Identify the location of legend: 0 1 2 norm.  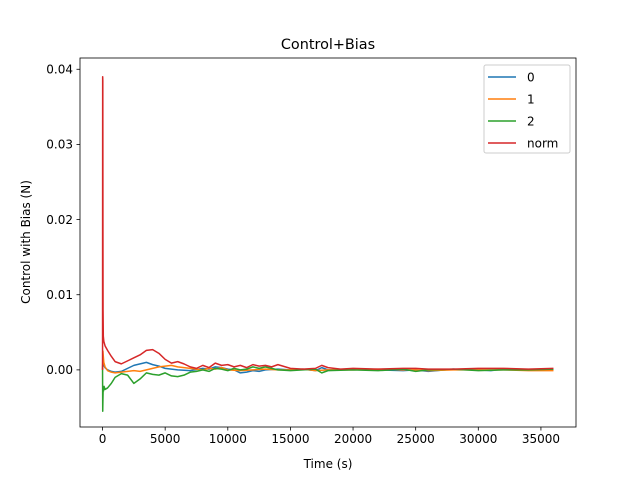
(527, 109).